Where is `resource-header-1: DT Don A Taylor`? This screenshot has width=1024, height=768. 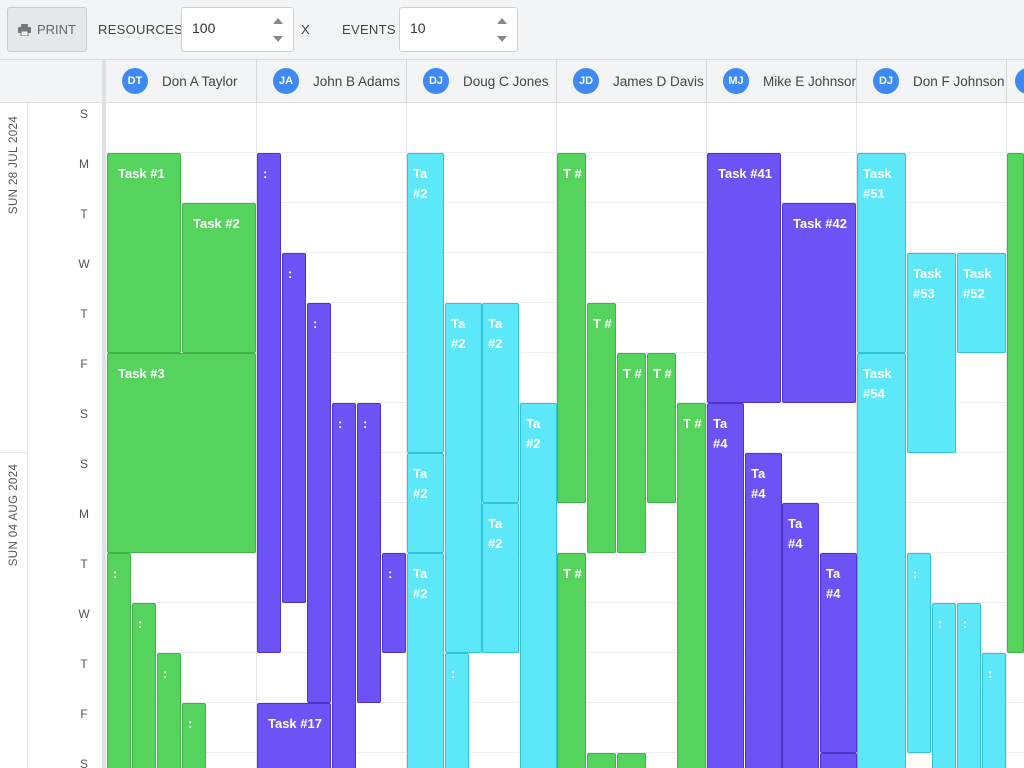 resource-header-1: DT Don A Taylor is located at coordinates (181, 81).